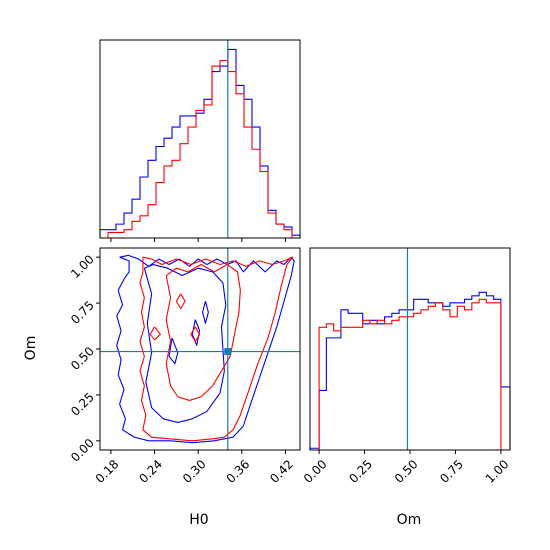  I want to click on om-marginal-frame, so click(410, 349).